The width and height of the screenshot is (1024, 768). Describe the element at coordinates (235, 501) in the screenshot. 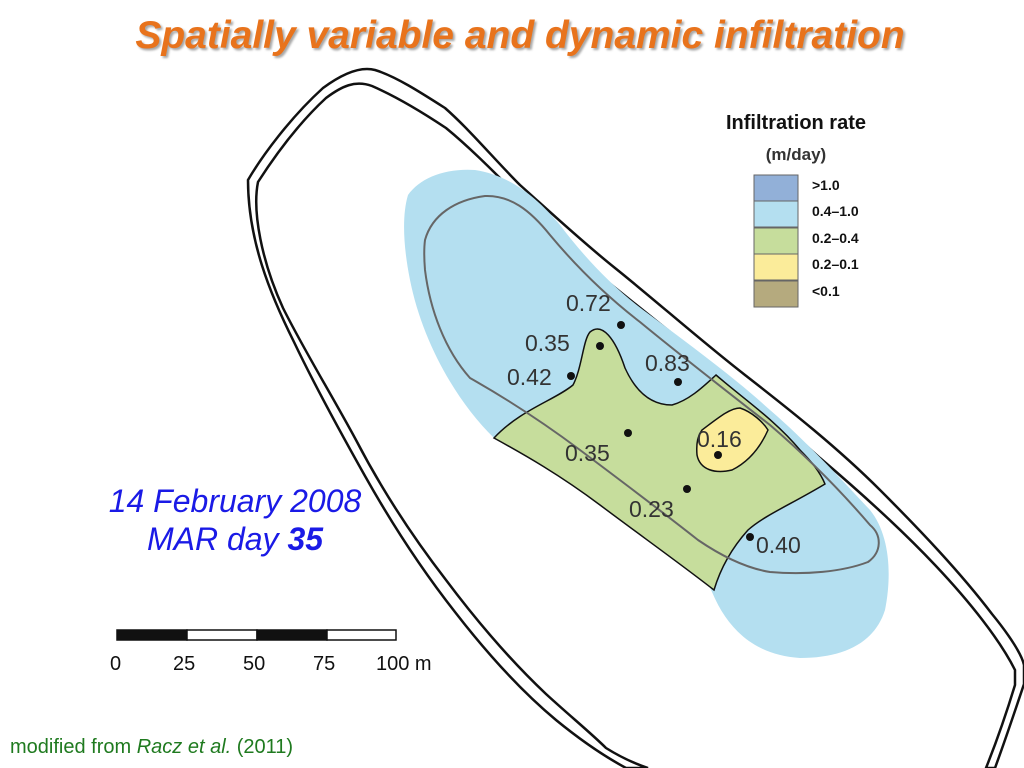

I see `date-line: 14 February 2008` at that location.